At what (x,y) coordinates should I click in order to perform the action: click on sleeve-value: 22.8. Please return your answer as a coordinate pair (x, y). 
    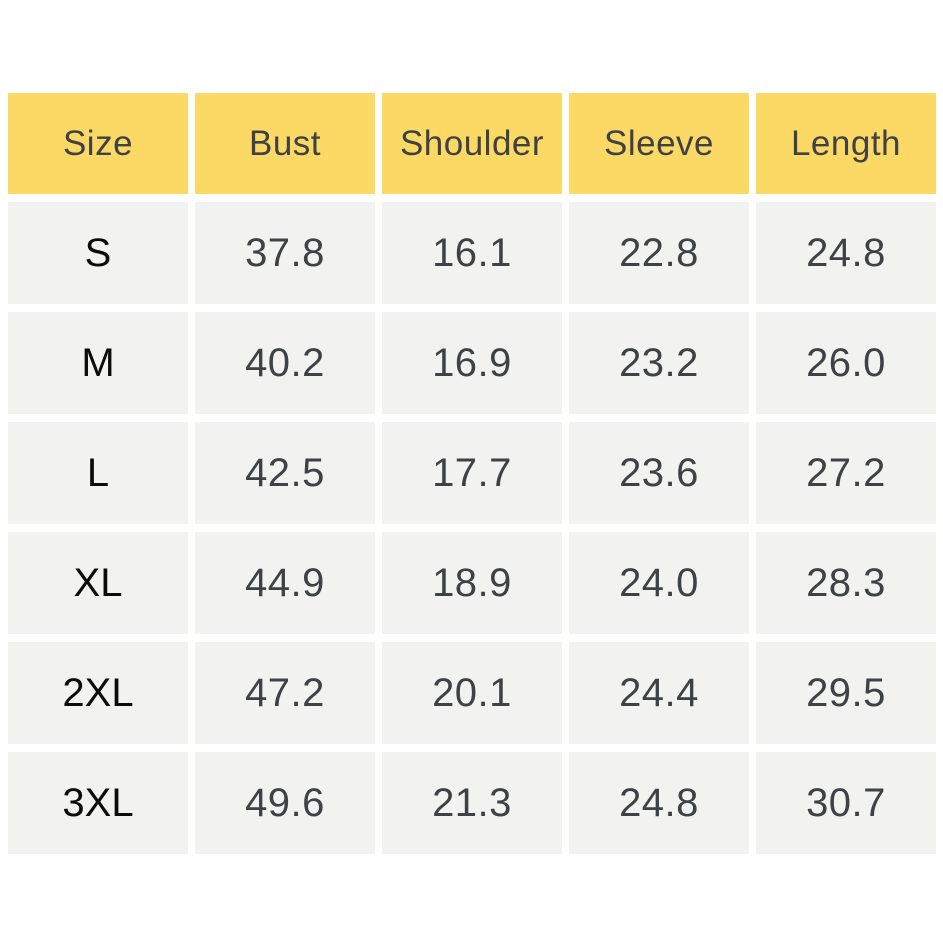
    Looking at the image, I should click on (659, 253).